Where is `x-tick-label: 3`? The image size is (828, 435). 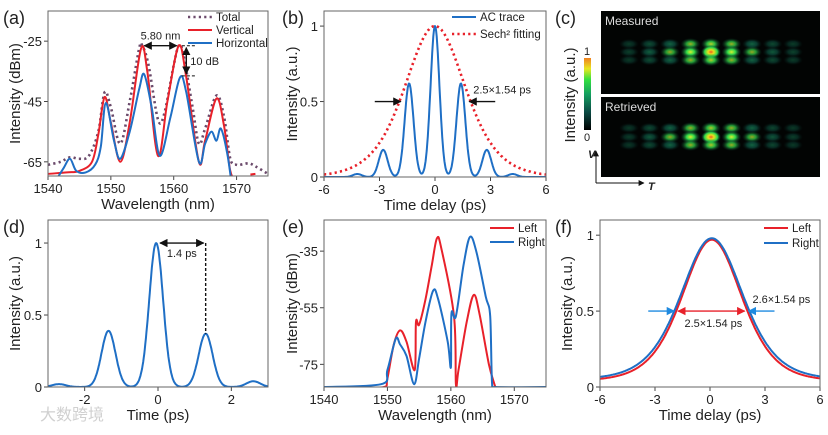
x-tick-label: 3 is located at coordinates (764, 399).